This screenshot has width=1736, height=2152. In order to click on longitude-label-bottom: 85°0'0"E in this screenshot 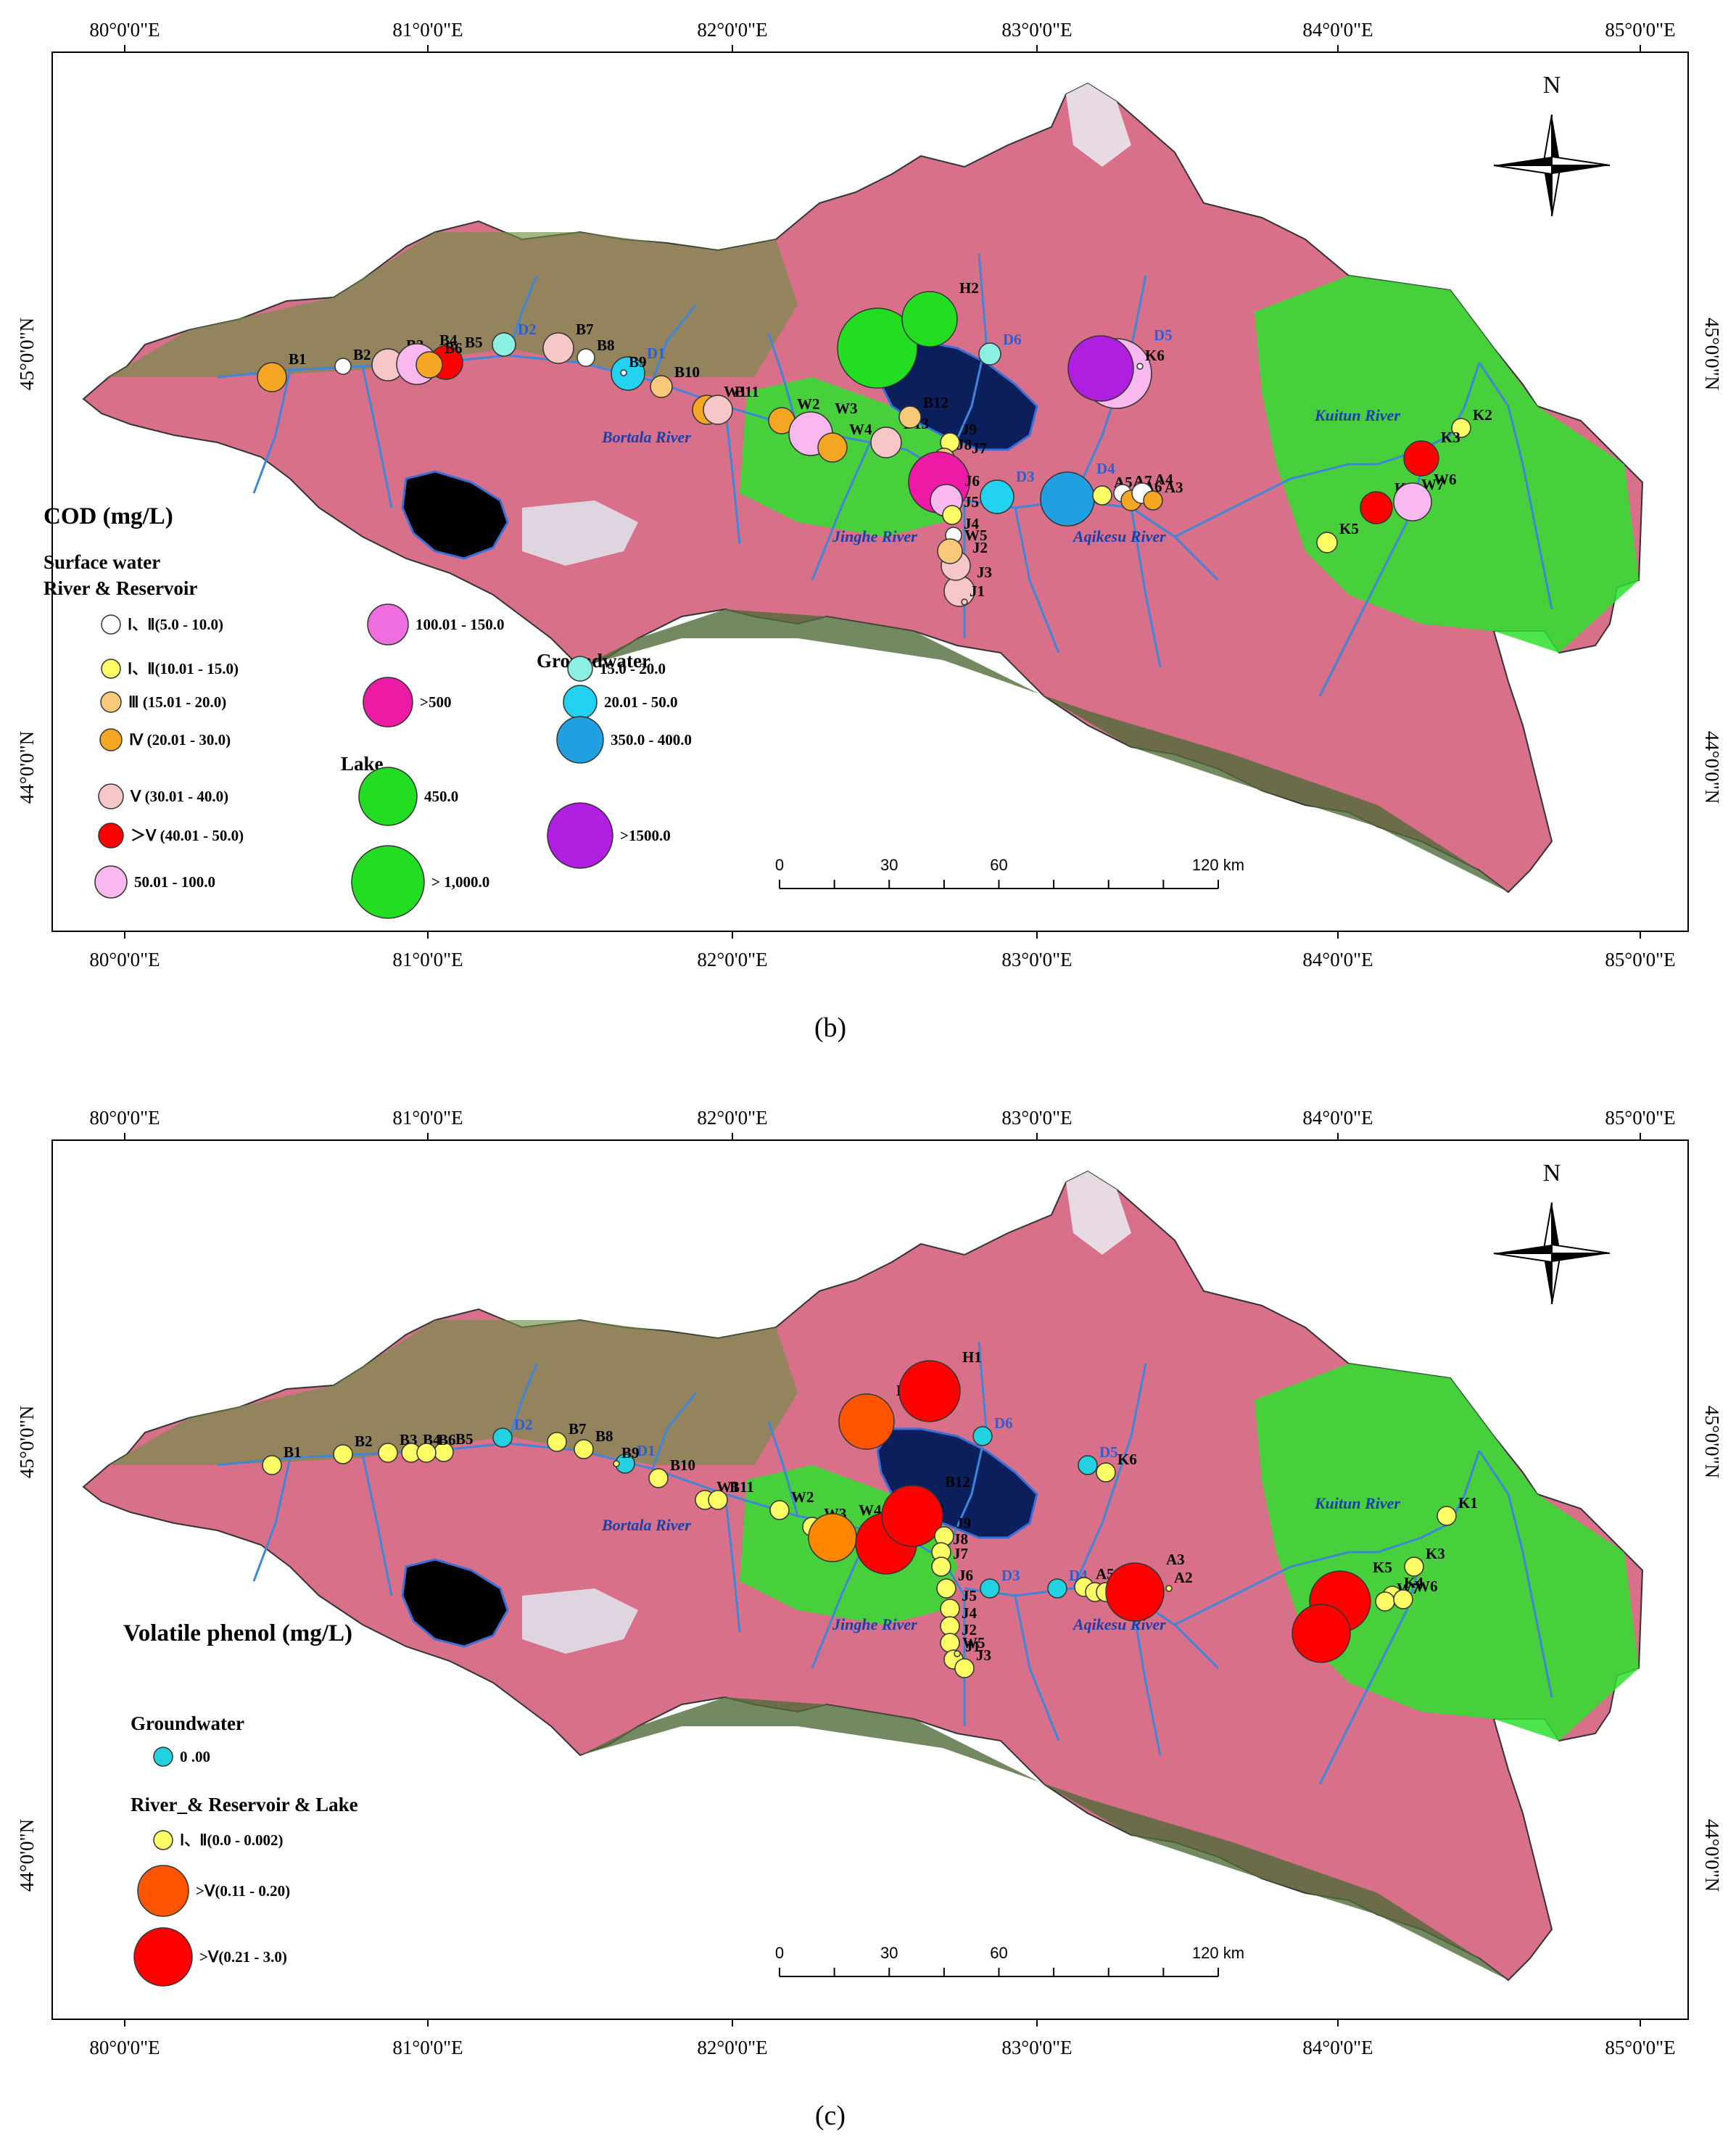, I will do `click(1640, 959)`.